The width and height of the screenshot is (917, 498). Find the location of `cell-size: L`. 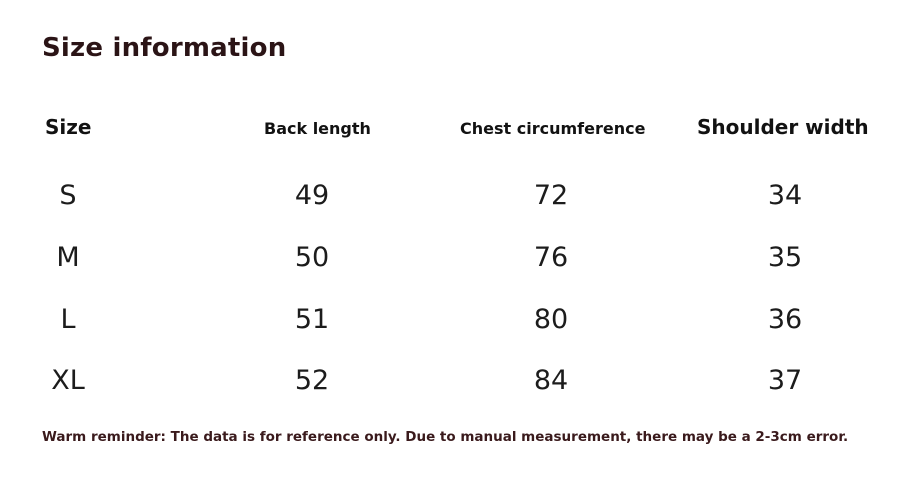

cell-size: L is located at coordinates (68, 319).